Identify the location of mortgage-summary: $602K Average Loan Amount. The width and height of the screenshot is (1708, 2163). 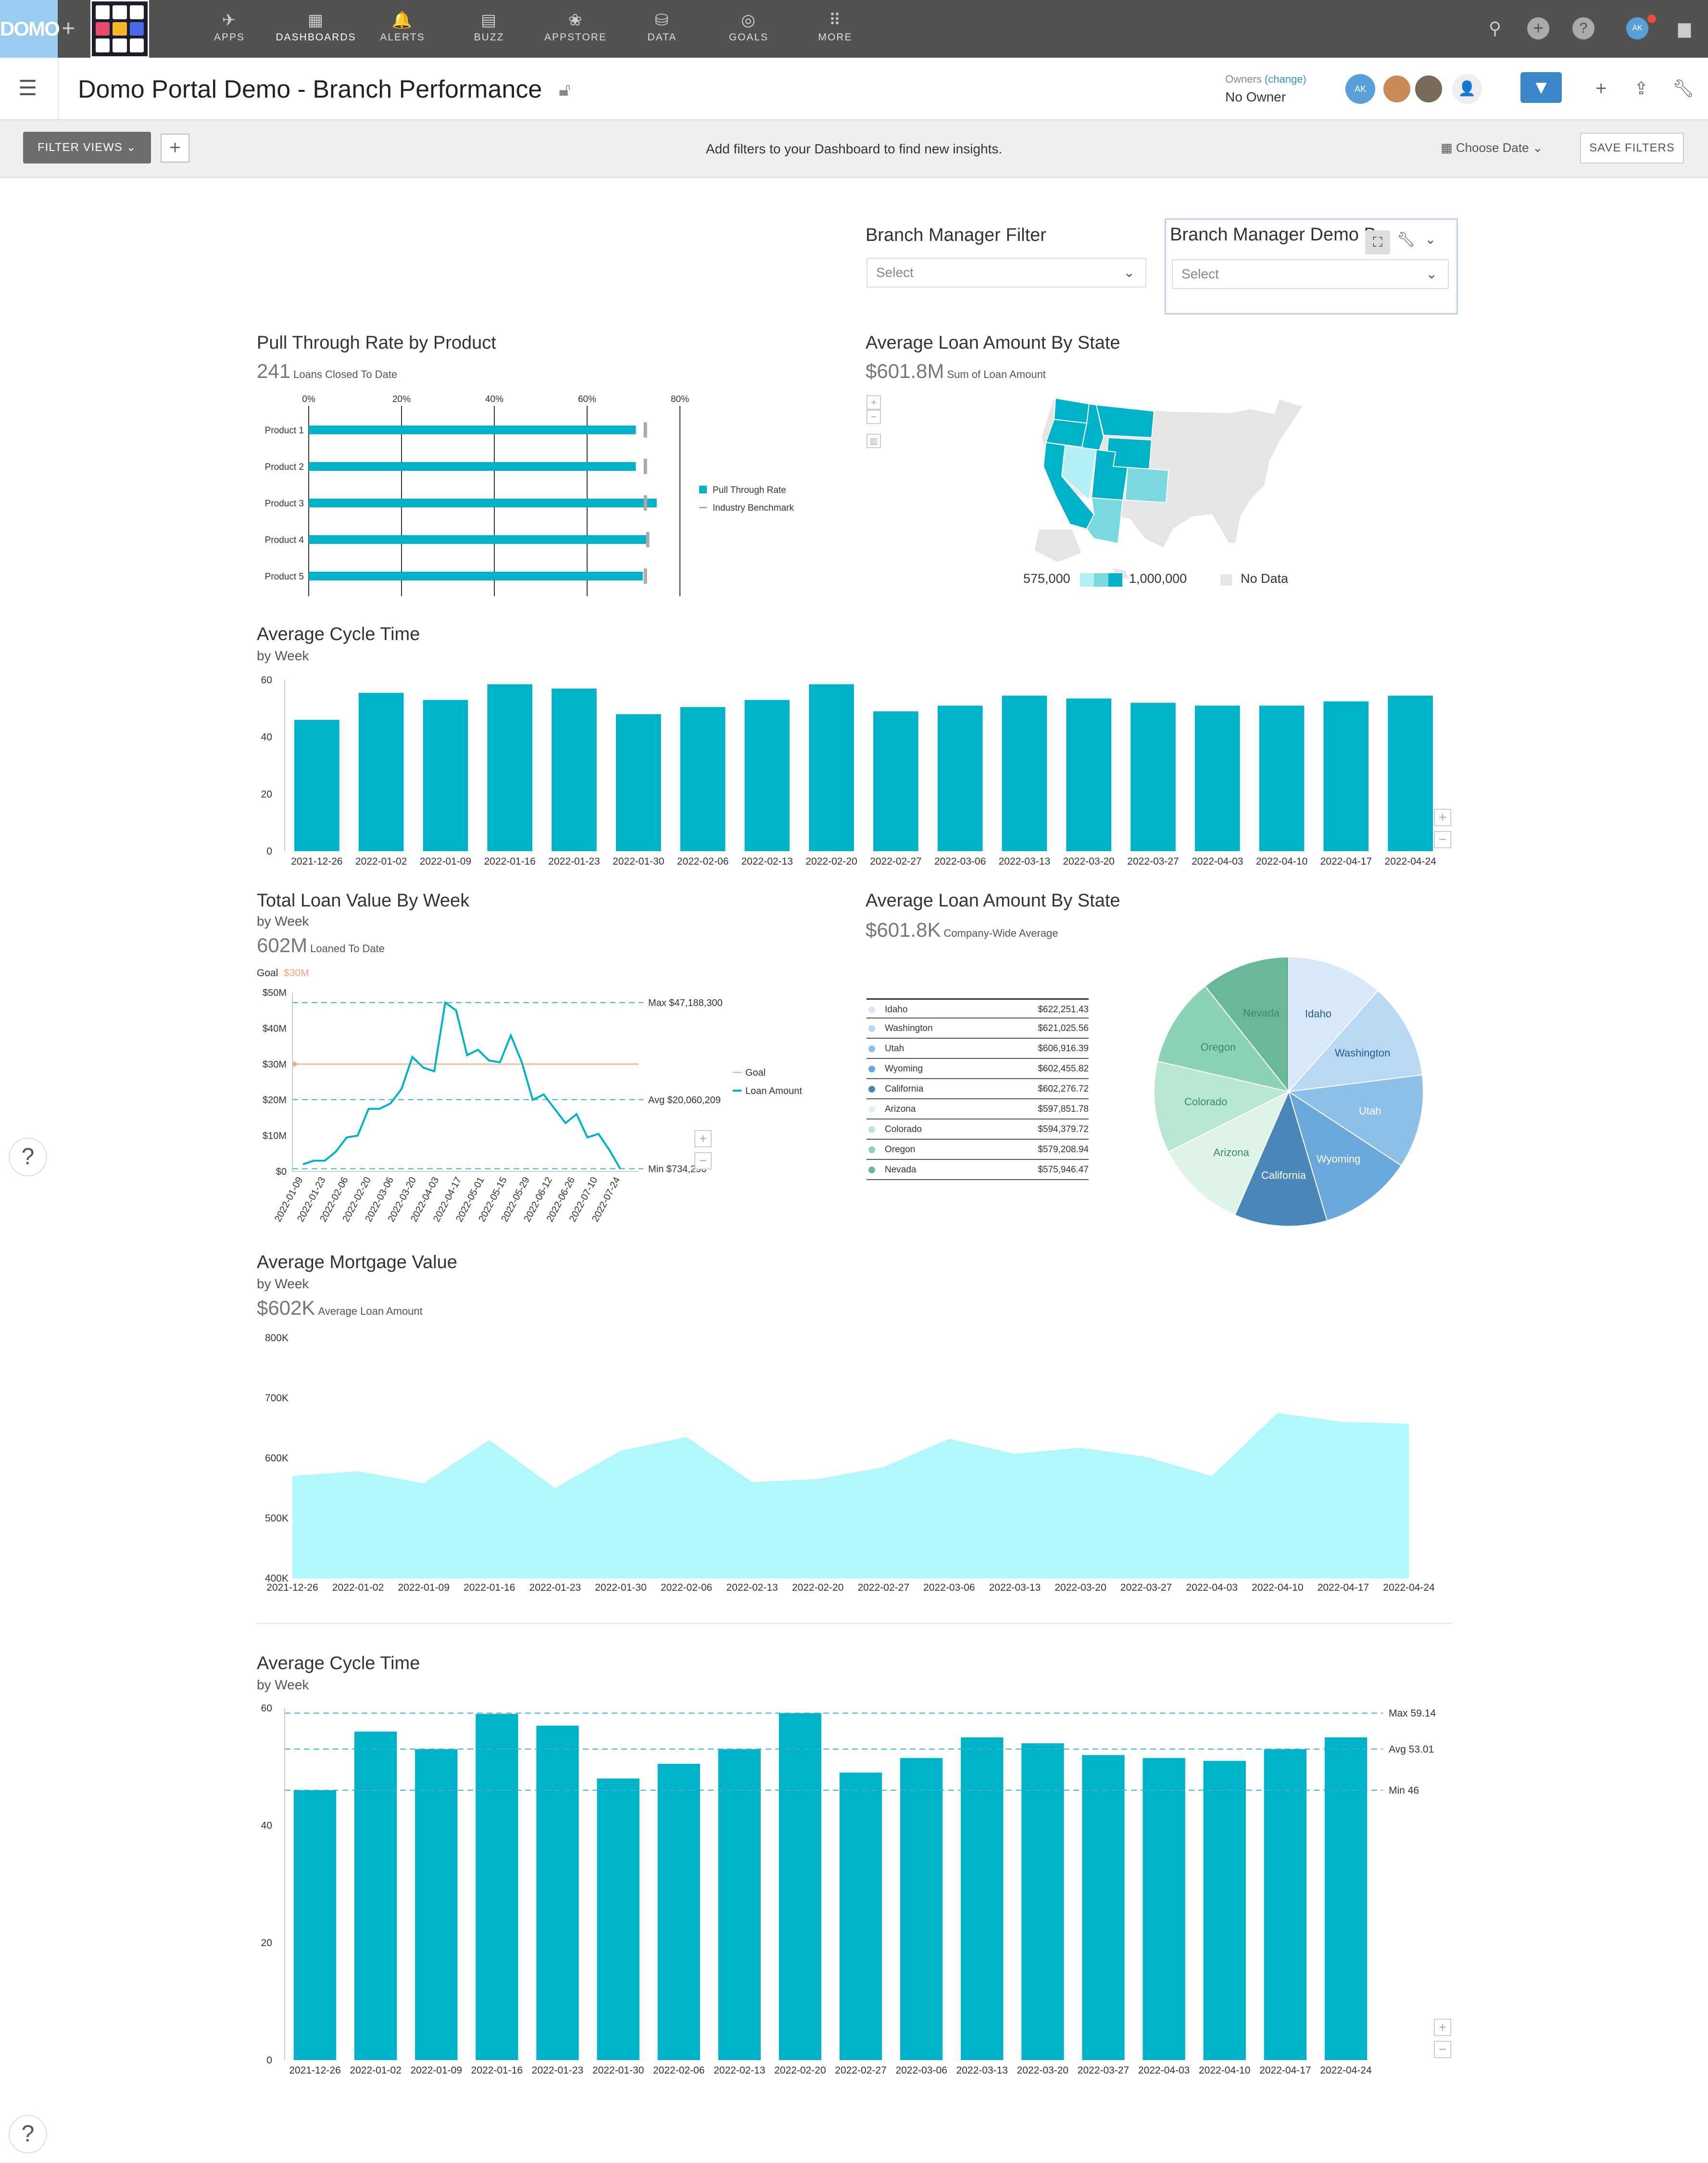
(340, 1308).